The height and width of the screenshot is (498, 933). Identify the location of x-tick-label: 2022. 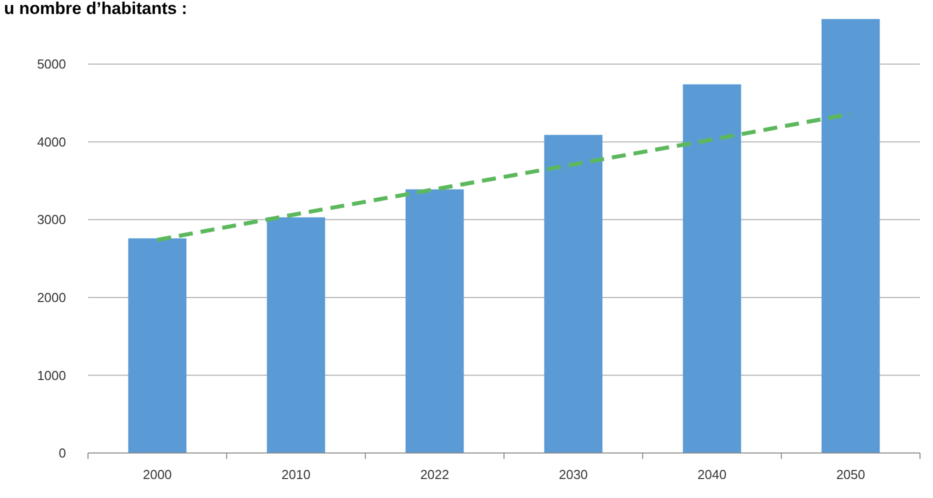
(435, 474).